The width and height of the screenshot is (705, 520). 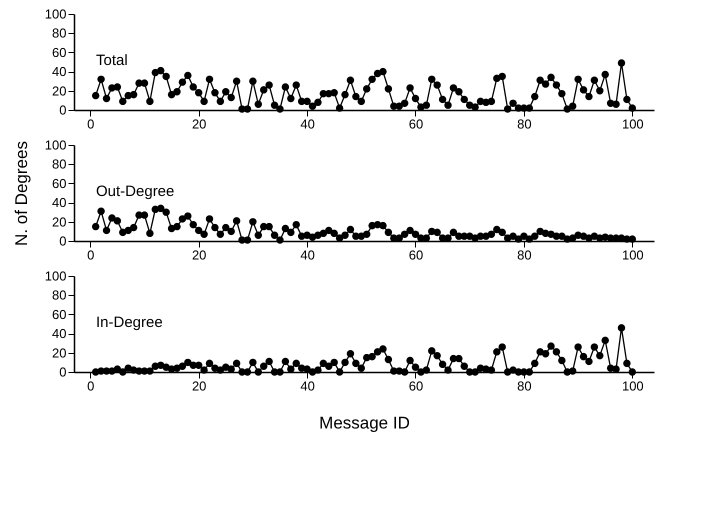 What do you see at coordinates (21, 193) in the screenshot?
I see `y-axis-title: N. of Degrees` at bounding box center [21, 193].